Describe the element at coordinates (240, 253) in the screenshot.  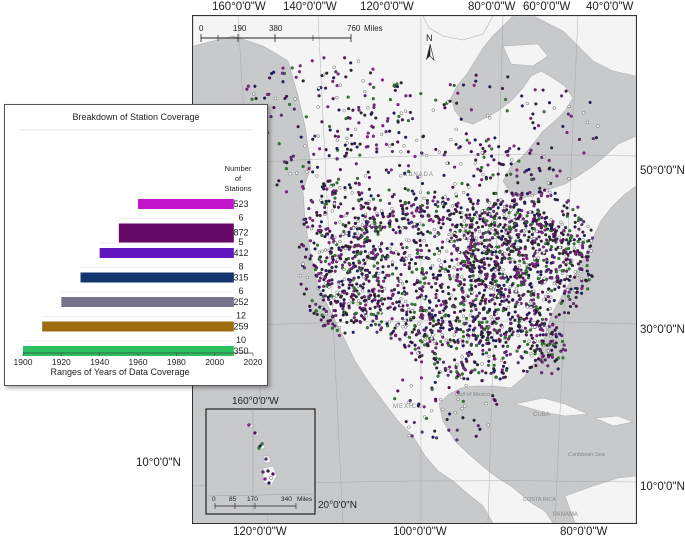
I see `chart-bar-count-label: 412` at that location.